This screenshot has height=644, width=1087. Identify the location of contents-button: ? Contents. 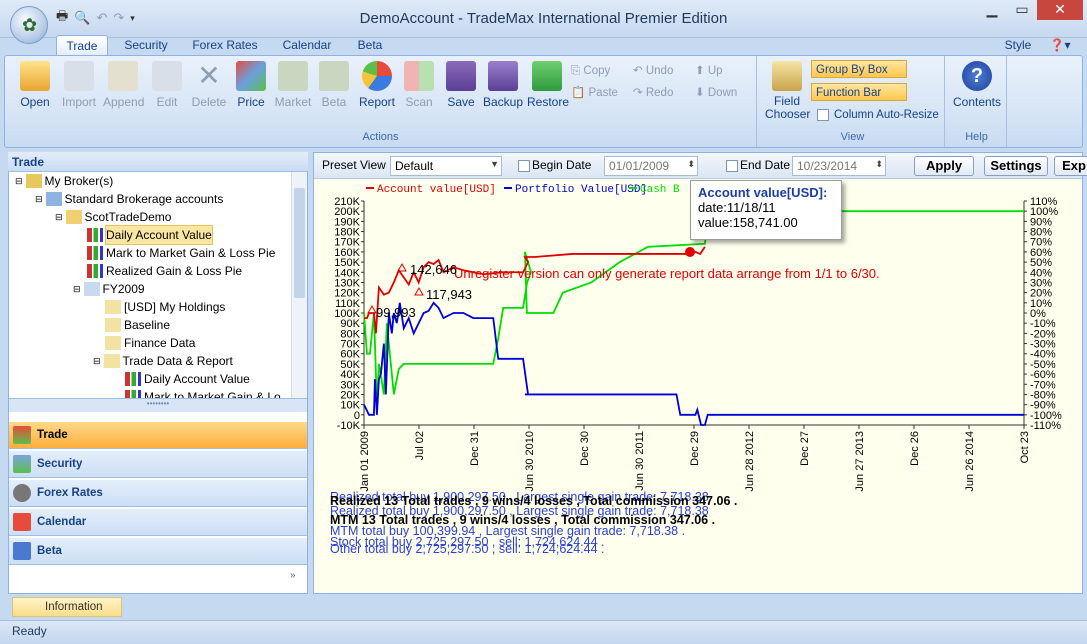
(977, 85).